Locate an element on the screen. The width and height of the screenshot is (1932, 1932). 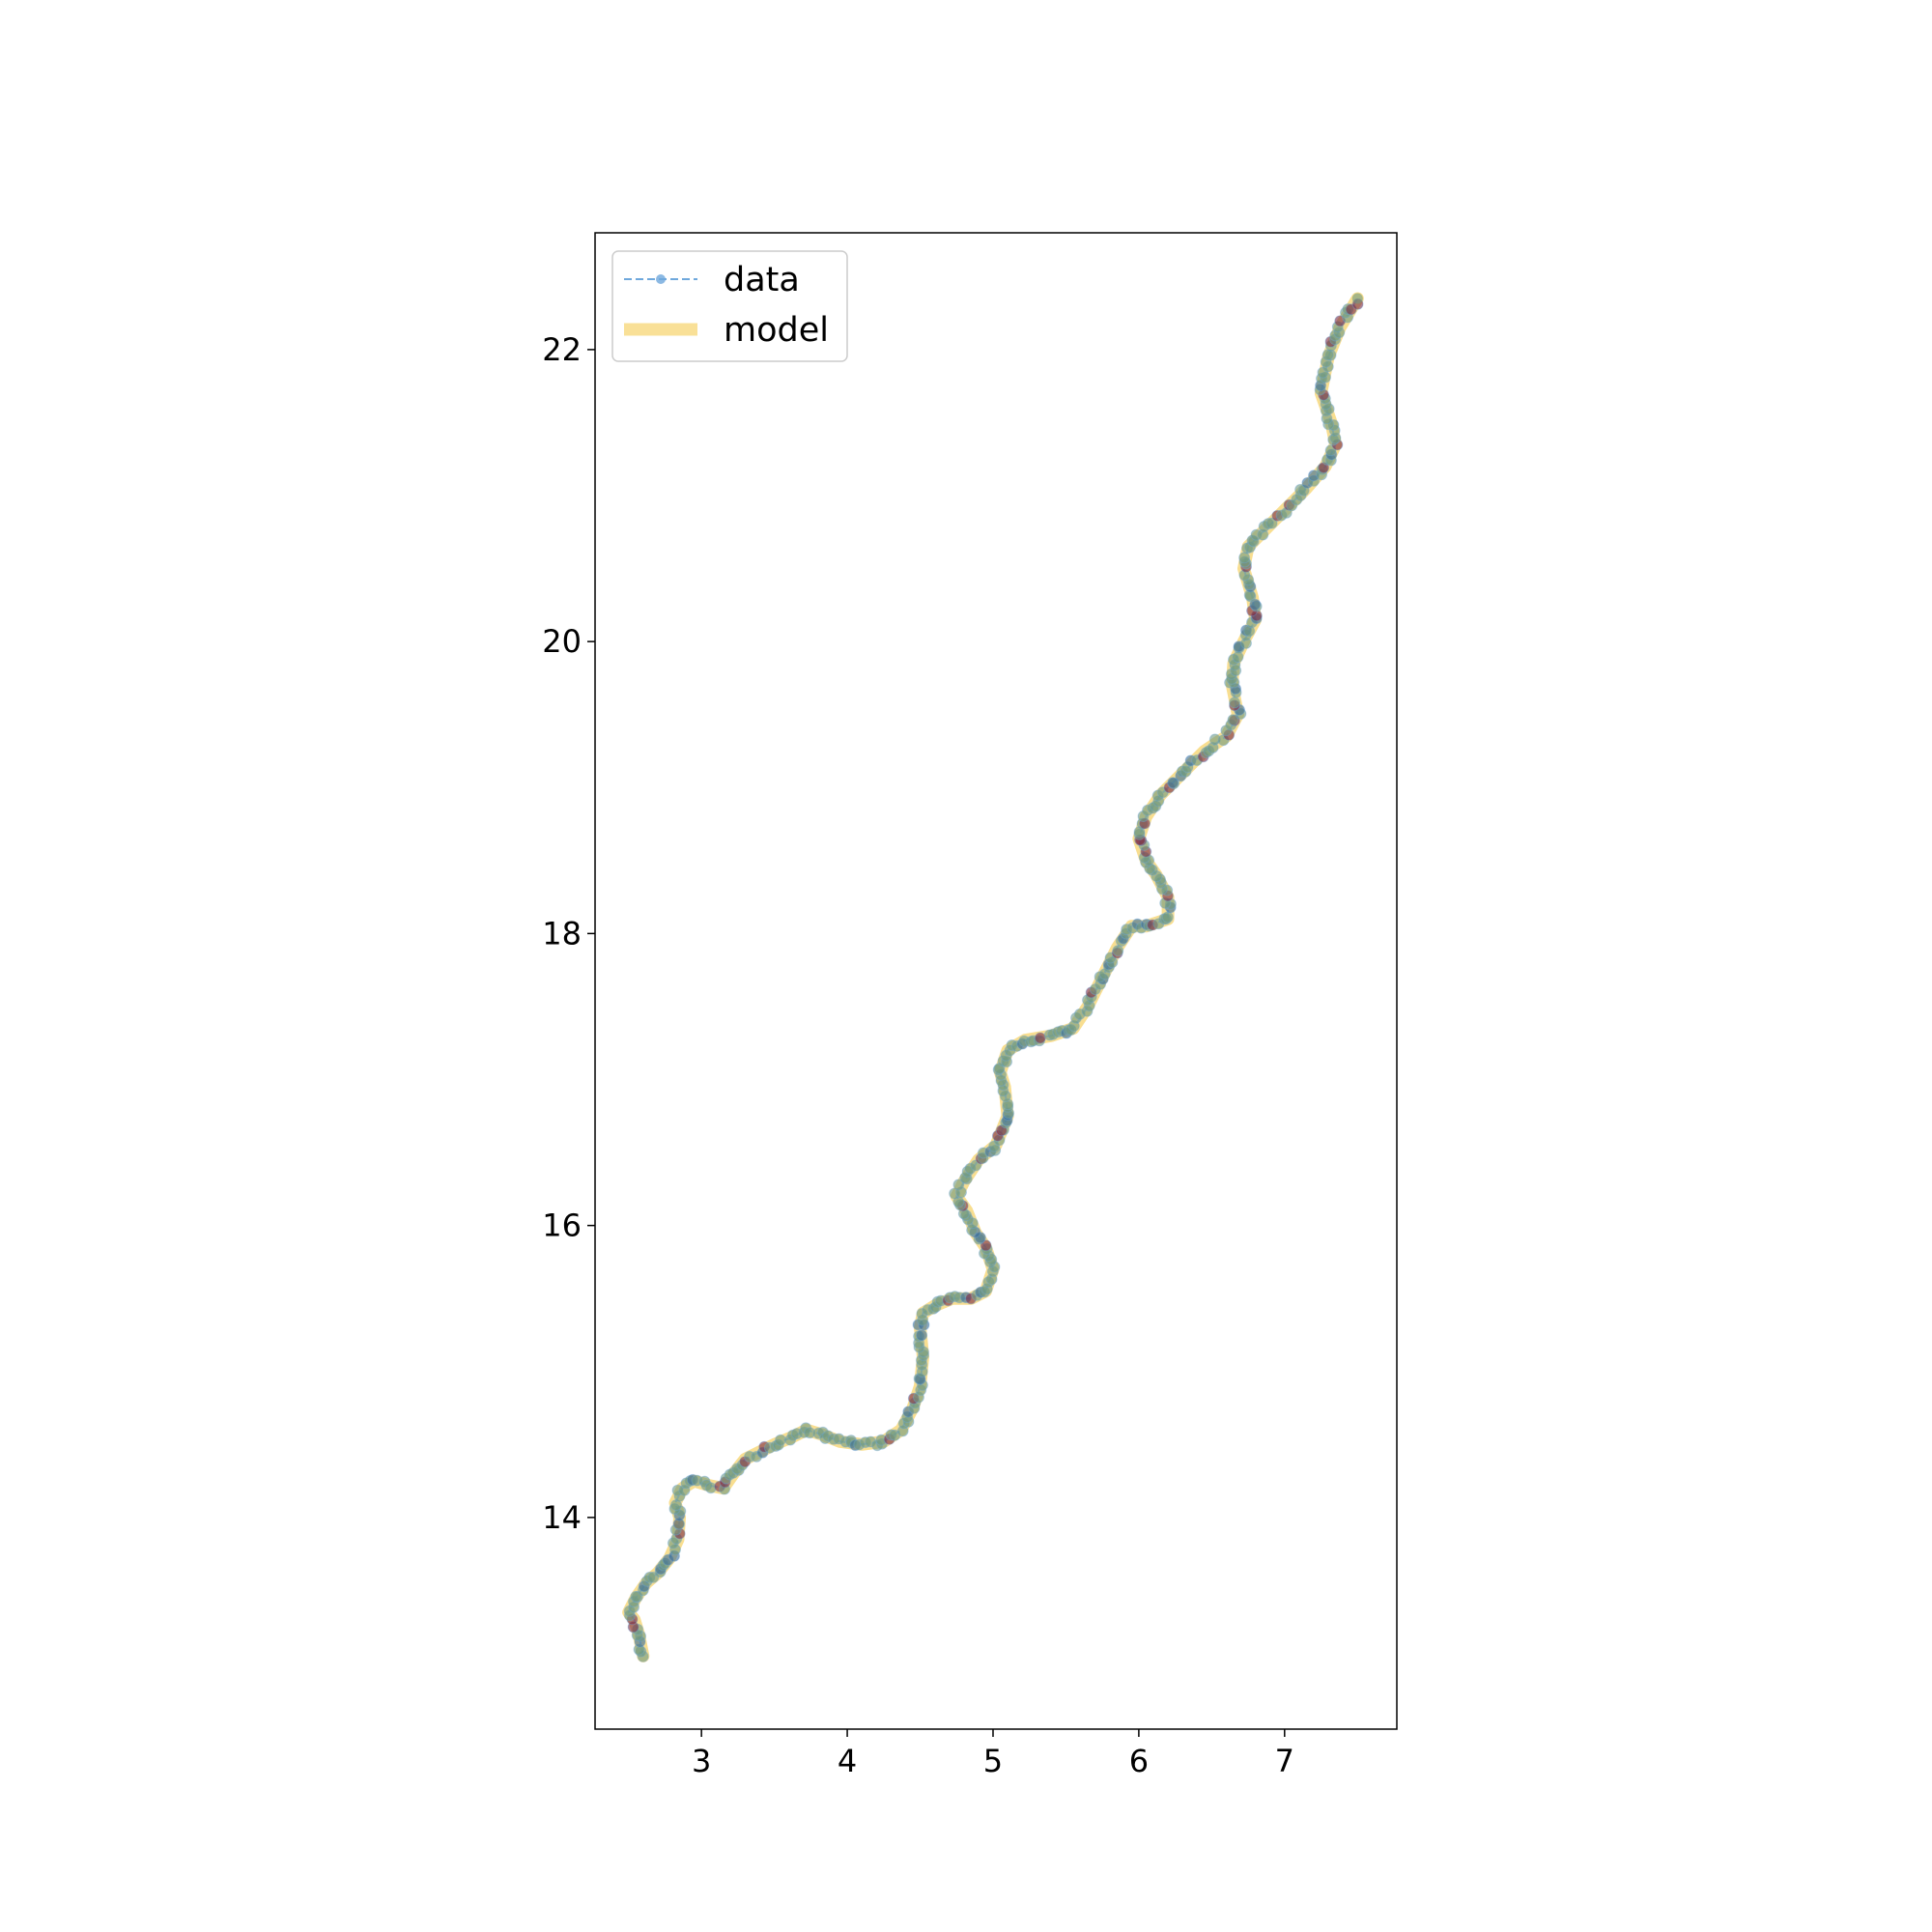
y-tick-label: 14 is located at coordinates (562, 1517).